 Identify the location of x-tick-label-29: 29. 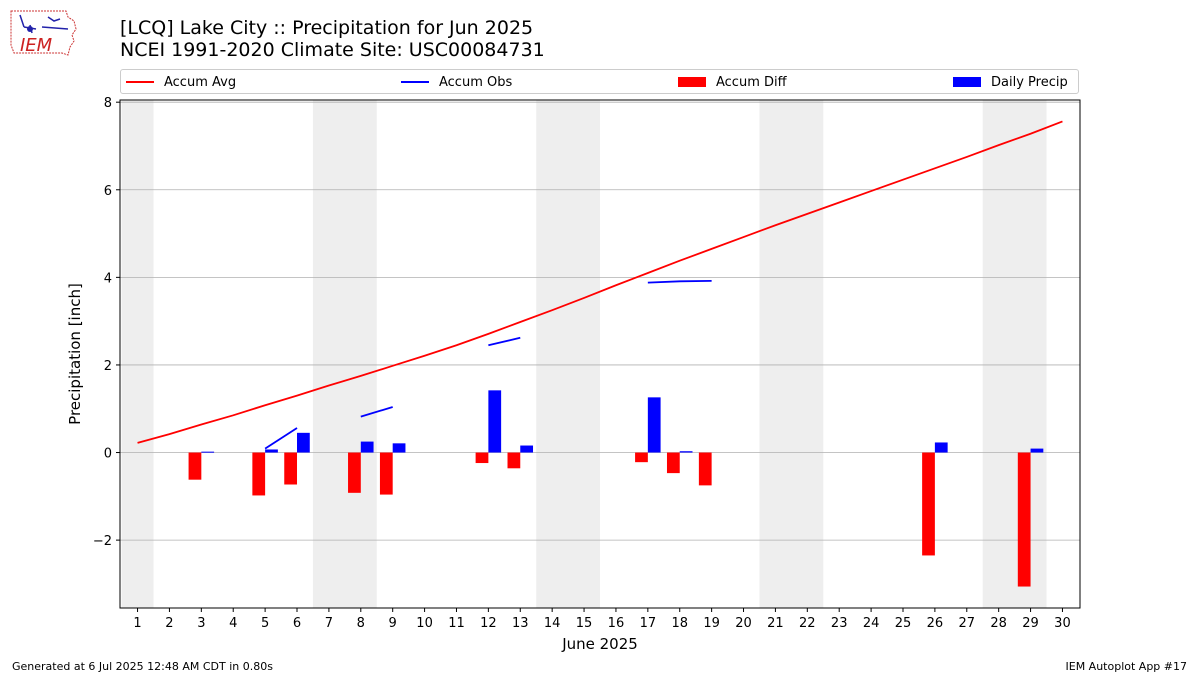
(1030, 623).